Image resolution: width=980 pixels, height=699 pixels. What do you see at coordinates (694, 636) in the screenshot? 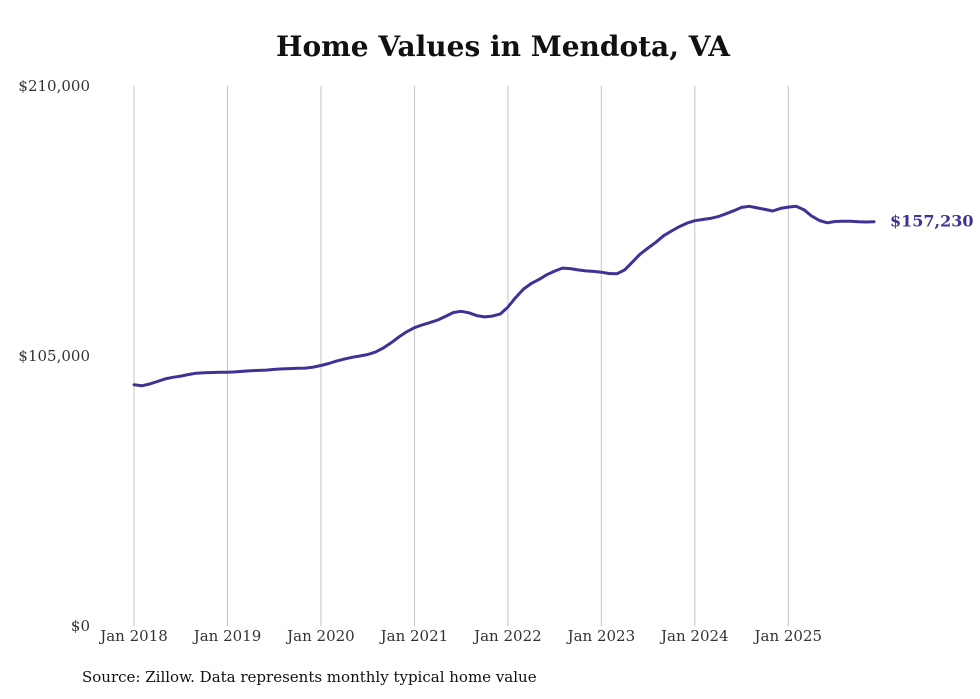
I see `x-tick-label: Jan 2024` at bounding box center [694, 636].